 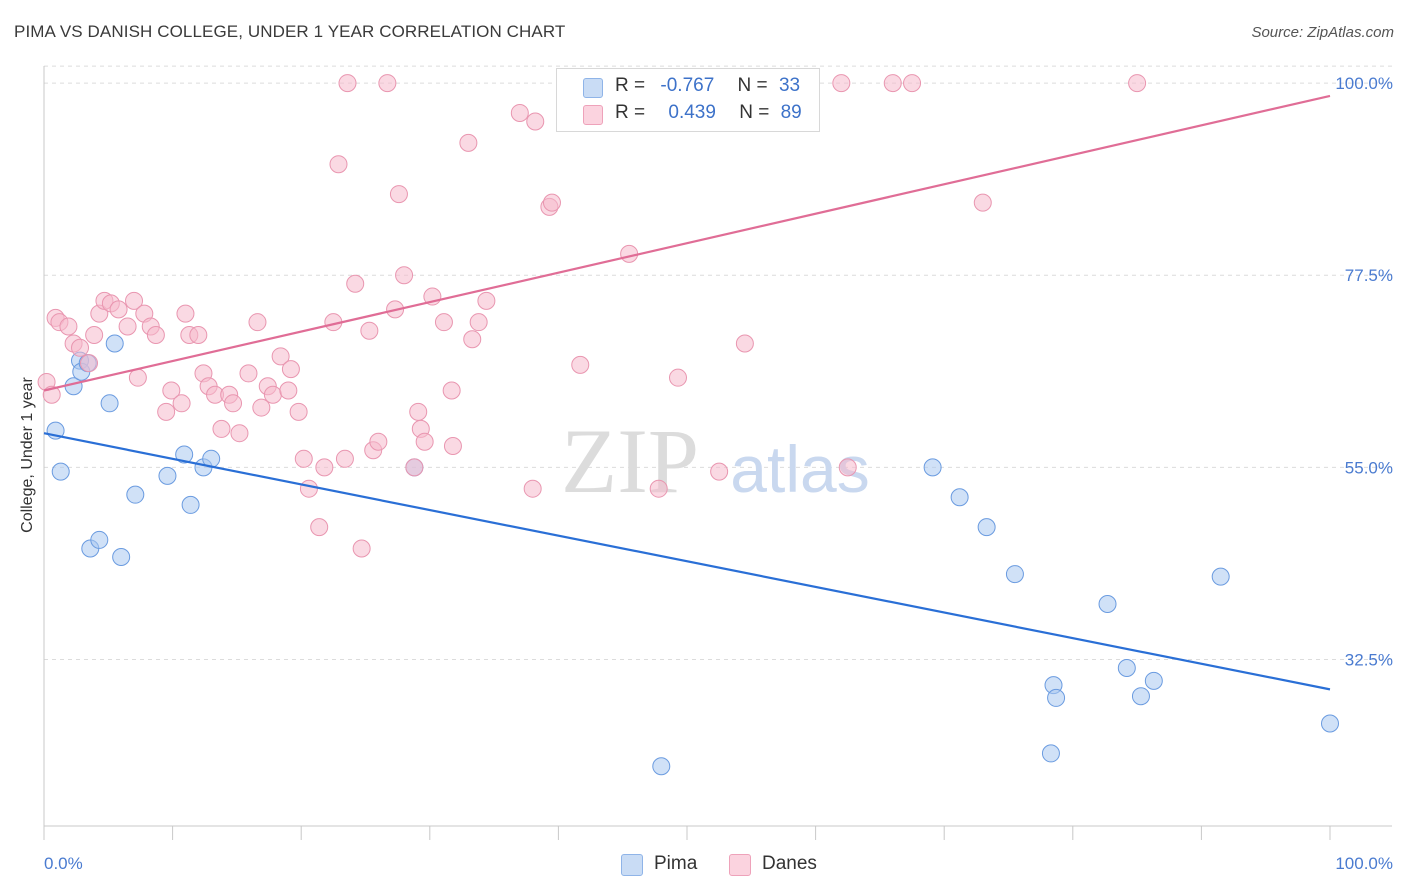 I want to click on watermark-zip: ZIP, so click(x=630, y=461).